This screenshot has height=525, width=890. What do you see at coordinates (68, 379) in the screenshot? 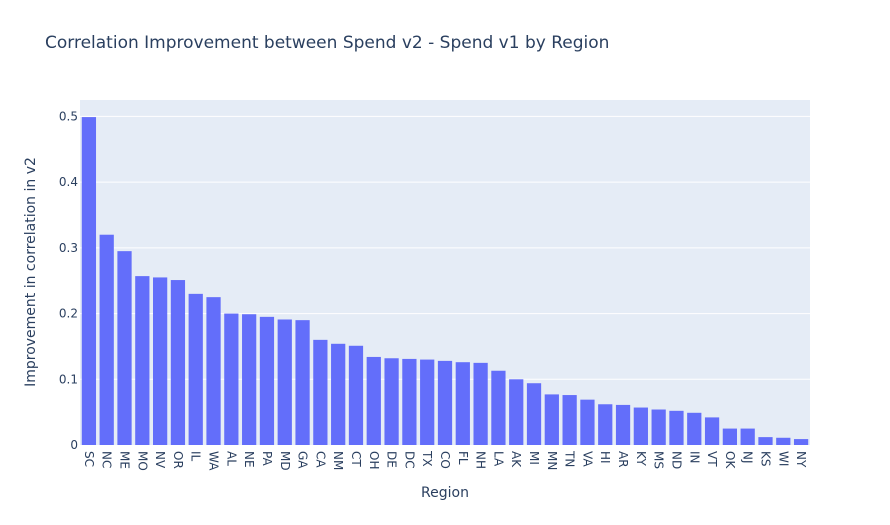
I see `y-tick-label: 0.1` at bounding box center [68, 379].